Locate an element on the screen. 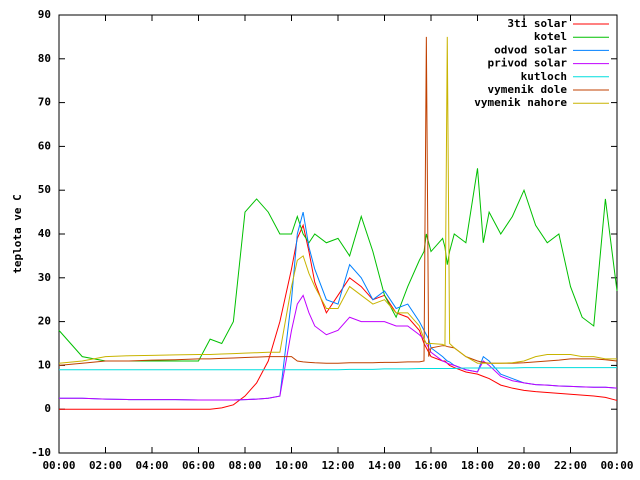 This screenshot has width=640, height=480. y-tick-label: 80 is located at coordinates (44, 58).